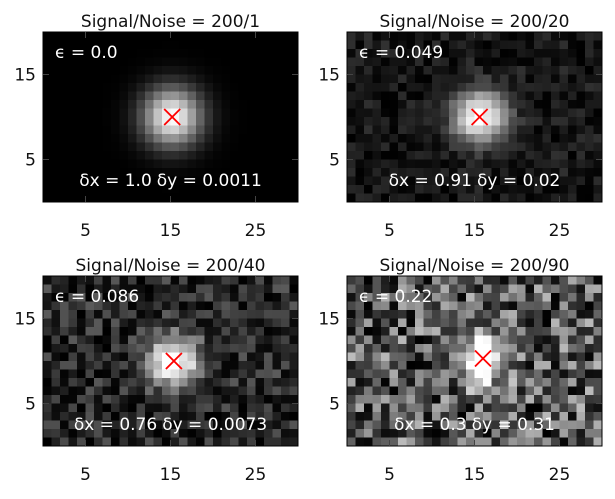 This screenshot has height=499, width=615. Describe the element at coordinates (395, 297) in the screenshot. I see `epsilon-label: ϵ = 0.22` at that location.